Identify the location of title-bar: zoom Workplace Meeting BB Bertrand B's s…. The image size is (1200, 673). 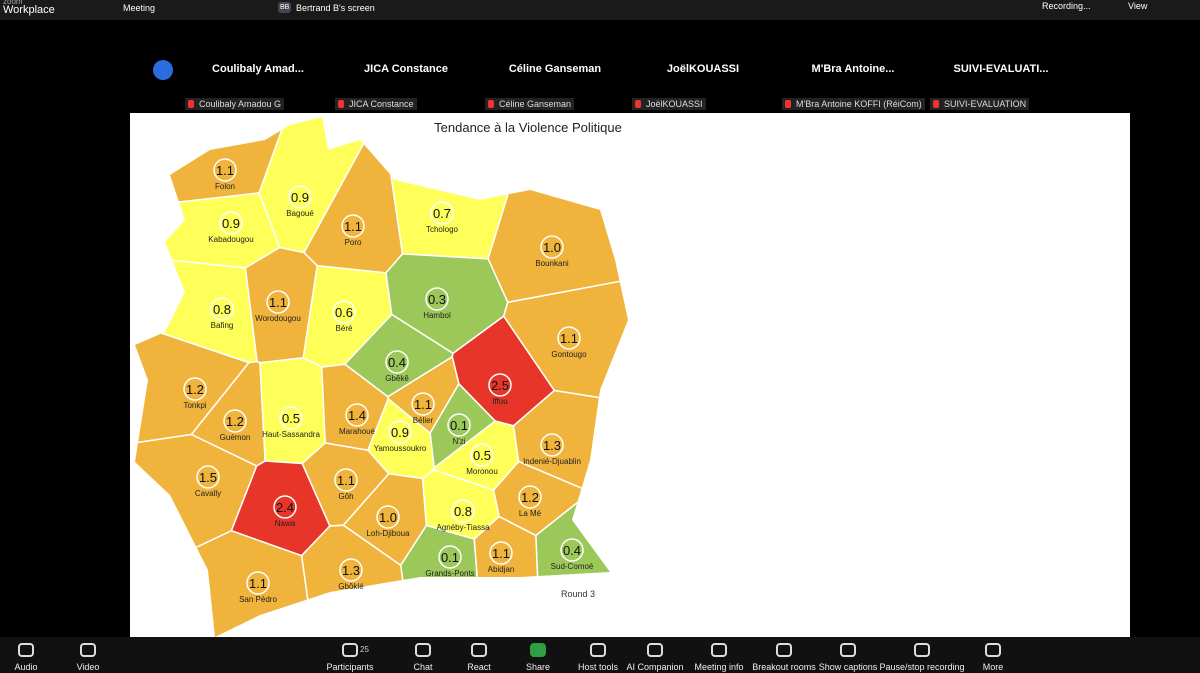
(600, 10).